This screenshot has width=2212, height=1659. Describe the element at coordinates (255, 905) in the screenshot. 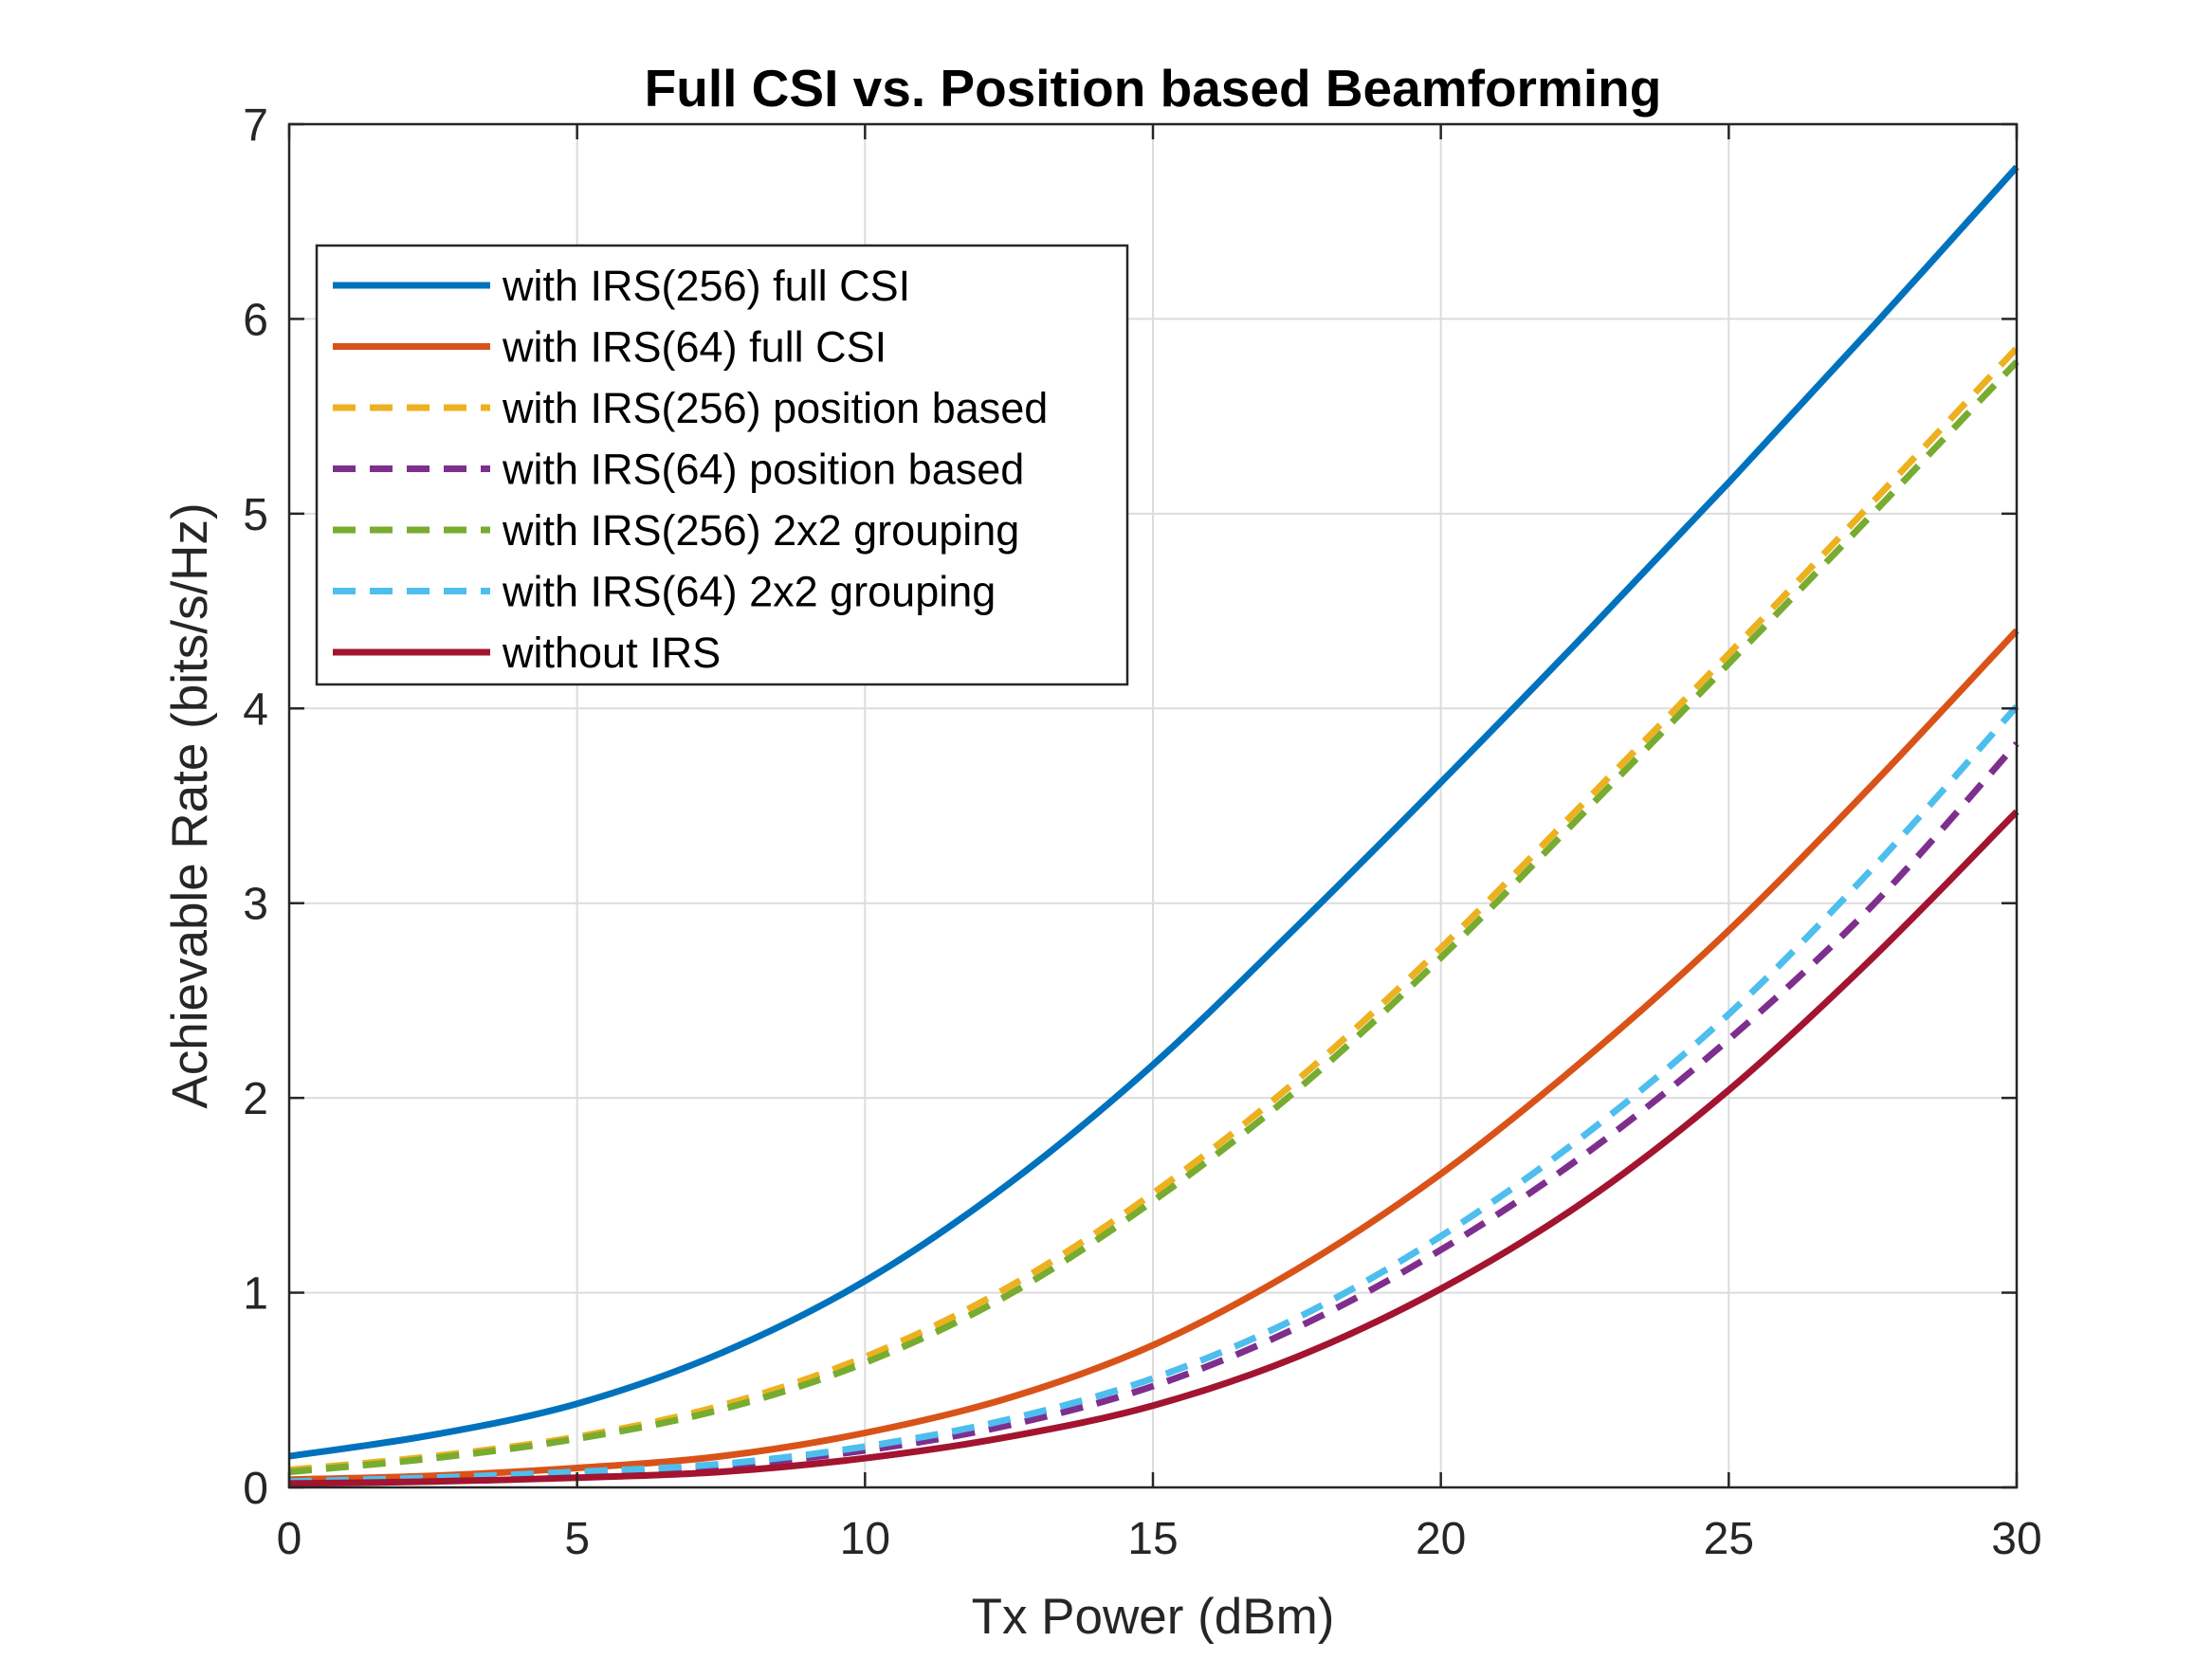

I see `y-tick-label: 3` at that location.